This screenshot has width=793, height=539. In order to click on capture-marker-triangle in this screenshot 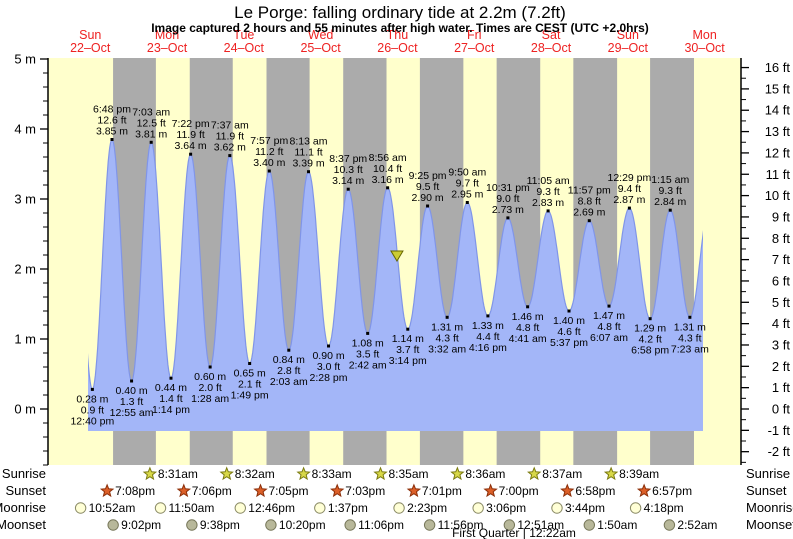, I will do `click(397, 256)`.